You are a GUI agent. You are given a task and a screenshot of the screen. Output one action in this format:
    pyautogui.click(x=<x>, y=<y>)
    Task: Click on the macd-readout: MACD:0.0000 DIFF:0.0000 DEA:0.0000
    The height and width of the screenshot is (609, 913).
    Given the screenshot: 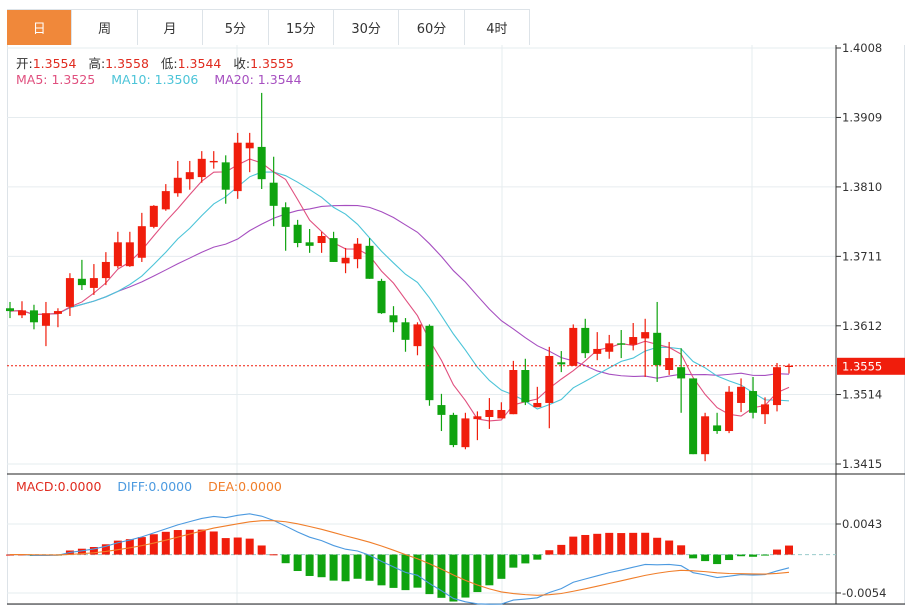 What is the action you would take?
    pyautogui.click(x=153, y=486)
    